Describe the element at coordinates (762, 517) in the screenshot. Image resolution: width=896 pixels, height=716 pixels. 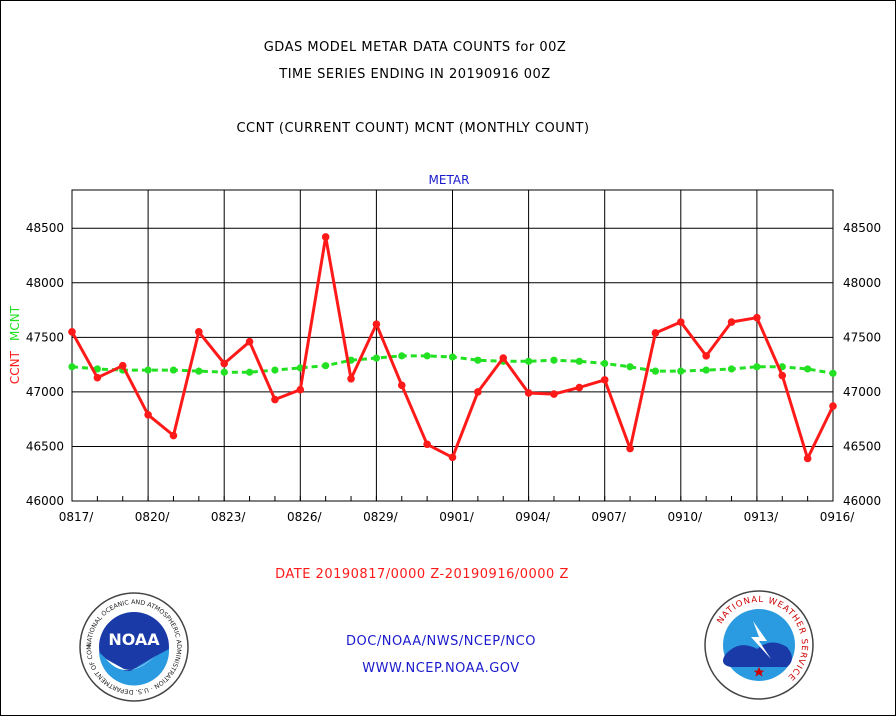
I see `x-tick-label: 0913/` at that location.